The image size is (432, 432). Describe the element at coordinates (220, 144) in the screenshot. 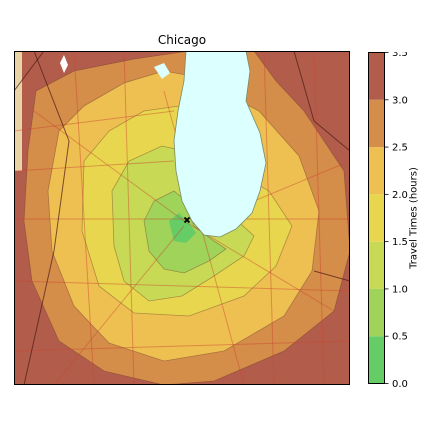

I see `lake-michigan` at that location.